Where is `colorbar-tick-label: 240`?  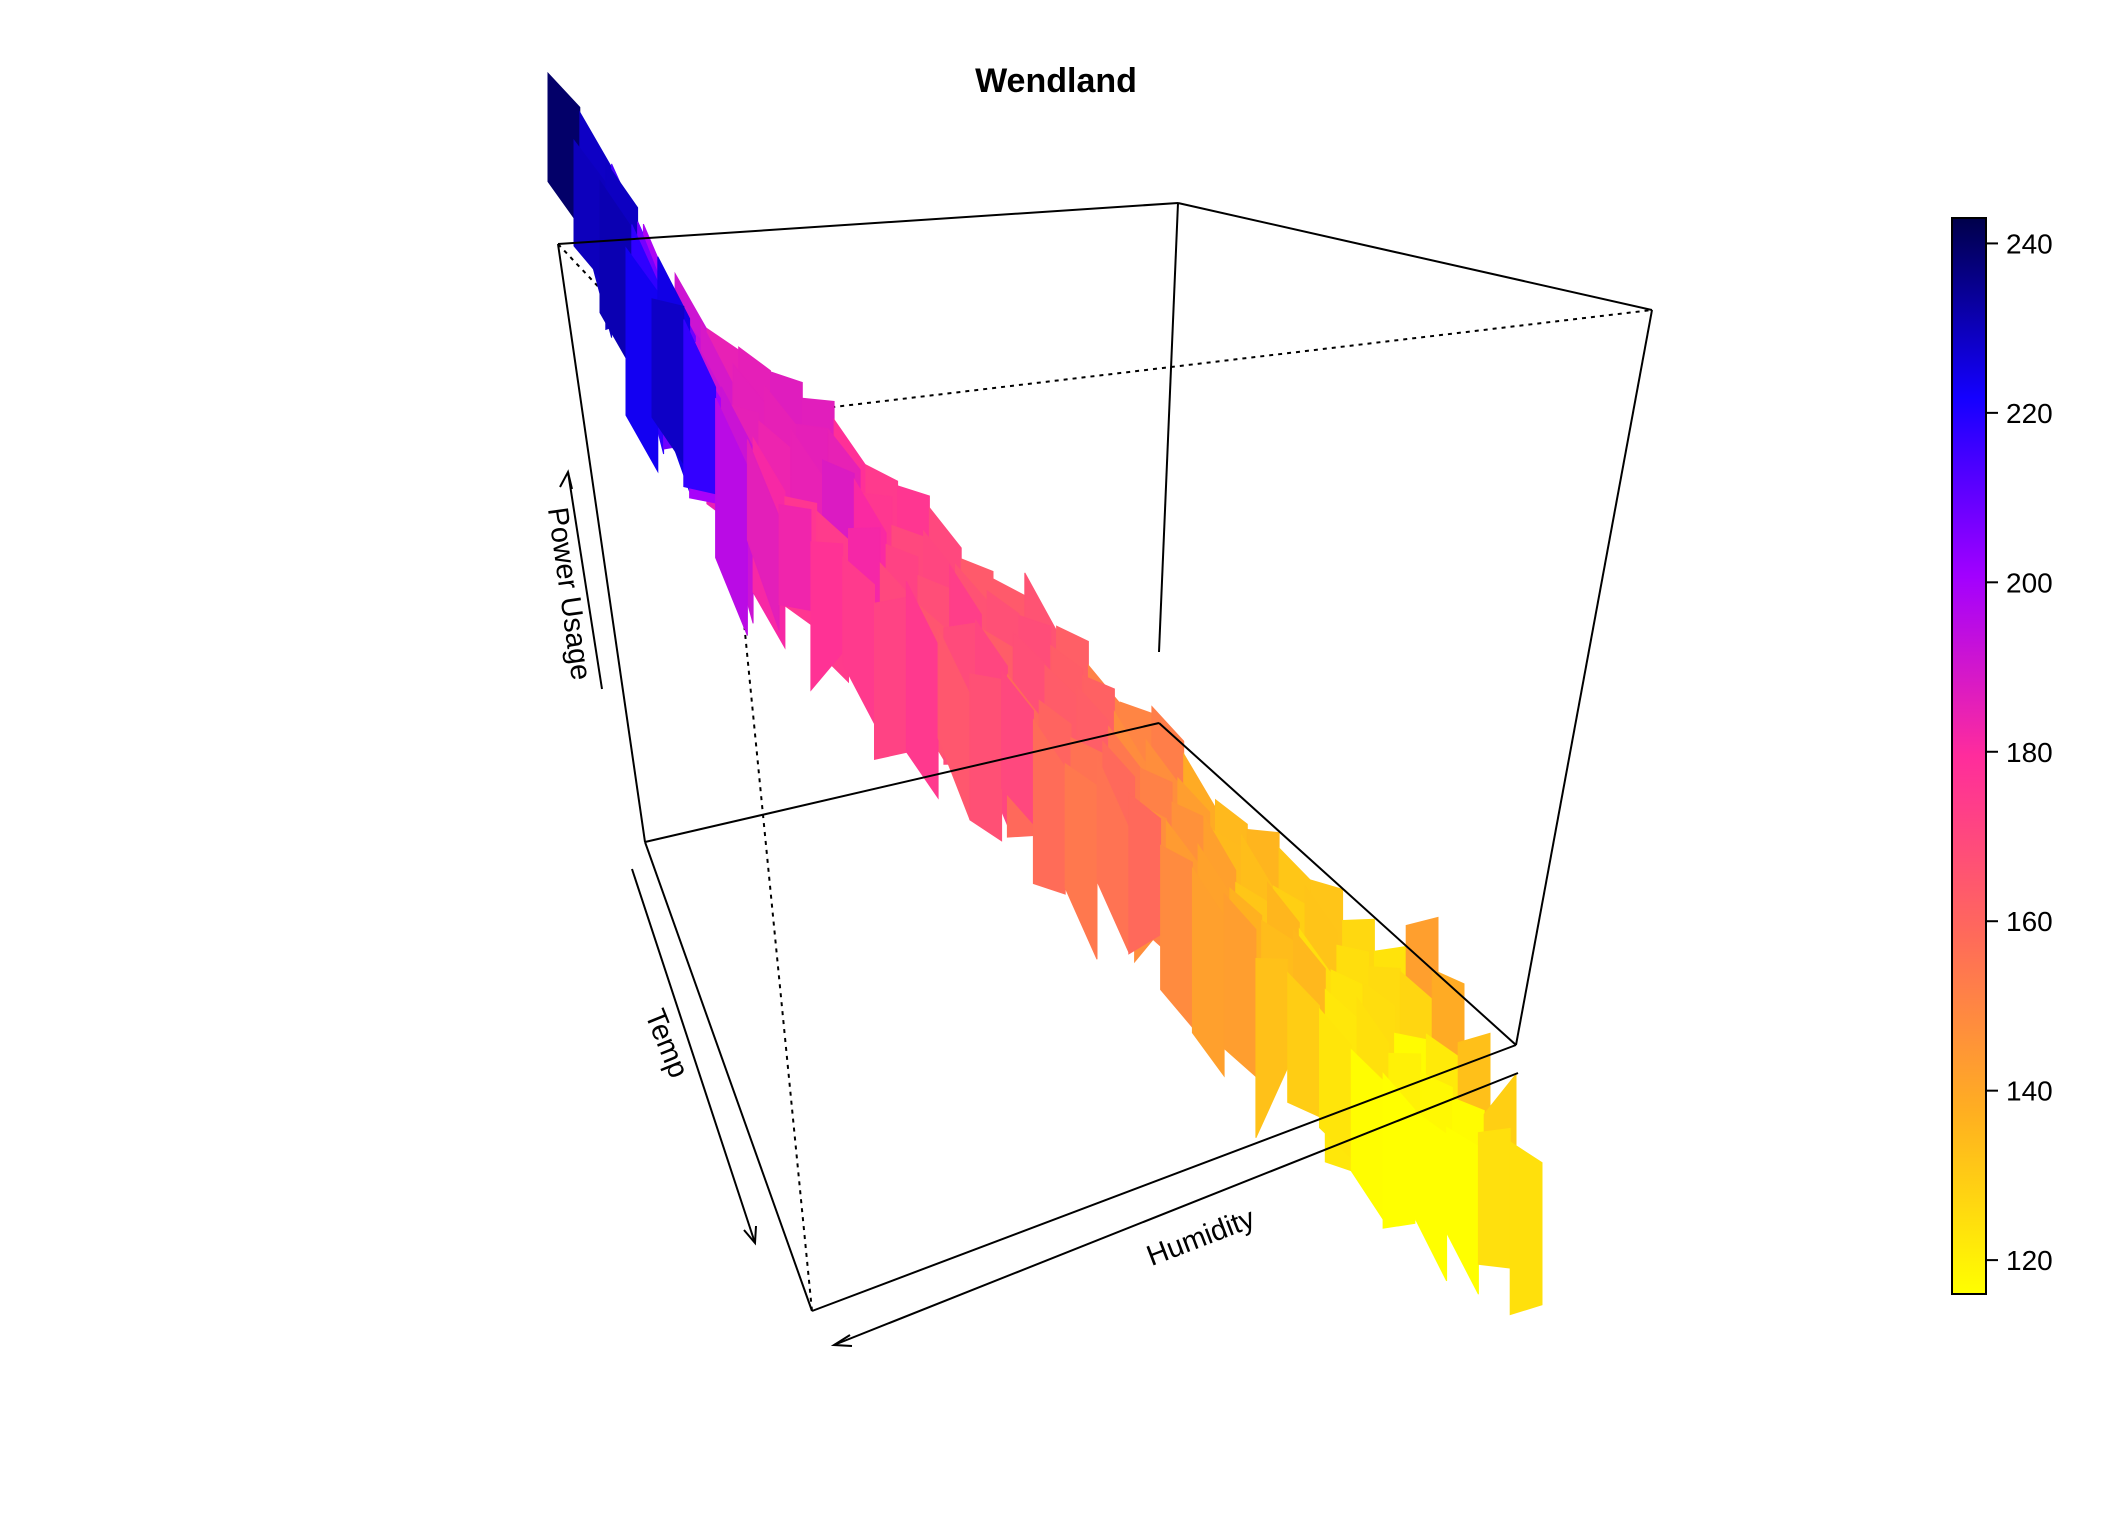 colorbar-tick-label: 240 is located at coordinates (2029, 243).